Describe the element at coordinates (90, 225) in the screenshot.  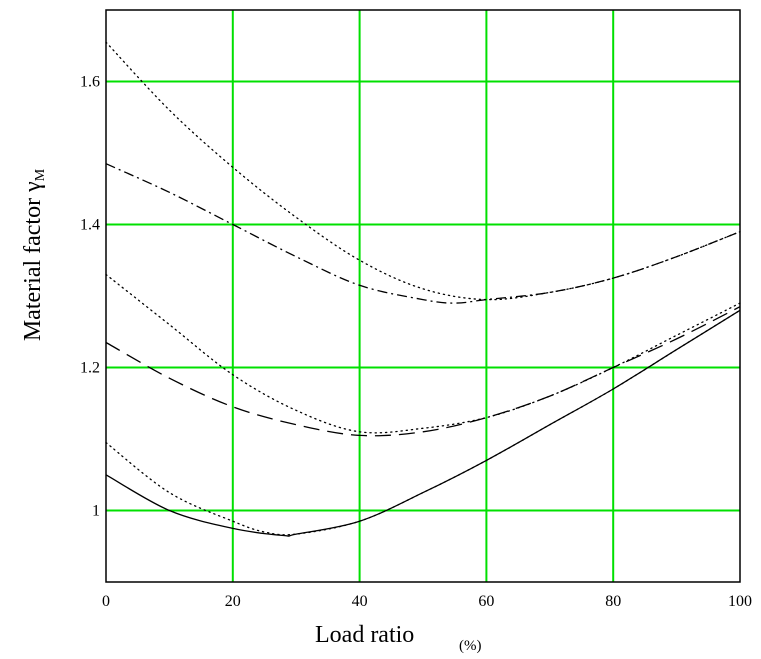
I see `y-tick-label: 1.4` at that location.